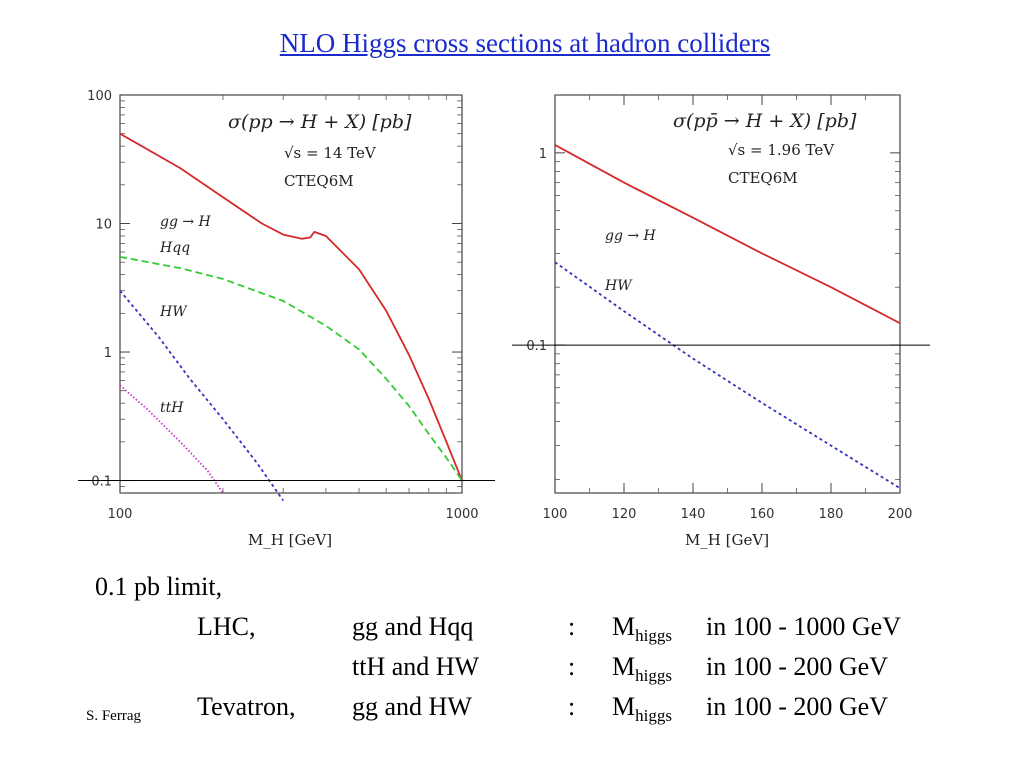 Image resolution: width=1024 pixels, height=768 pixels. Describe the element at coordinates (653, 675) in the screenshot. I see `note-higgs-2: higgs` at that location.